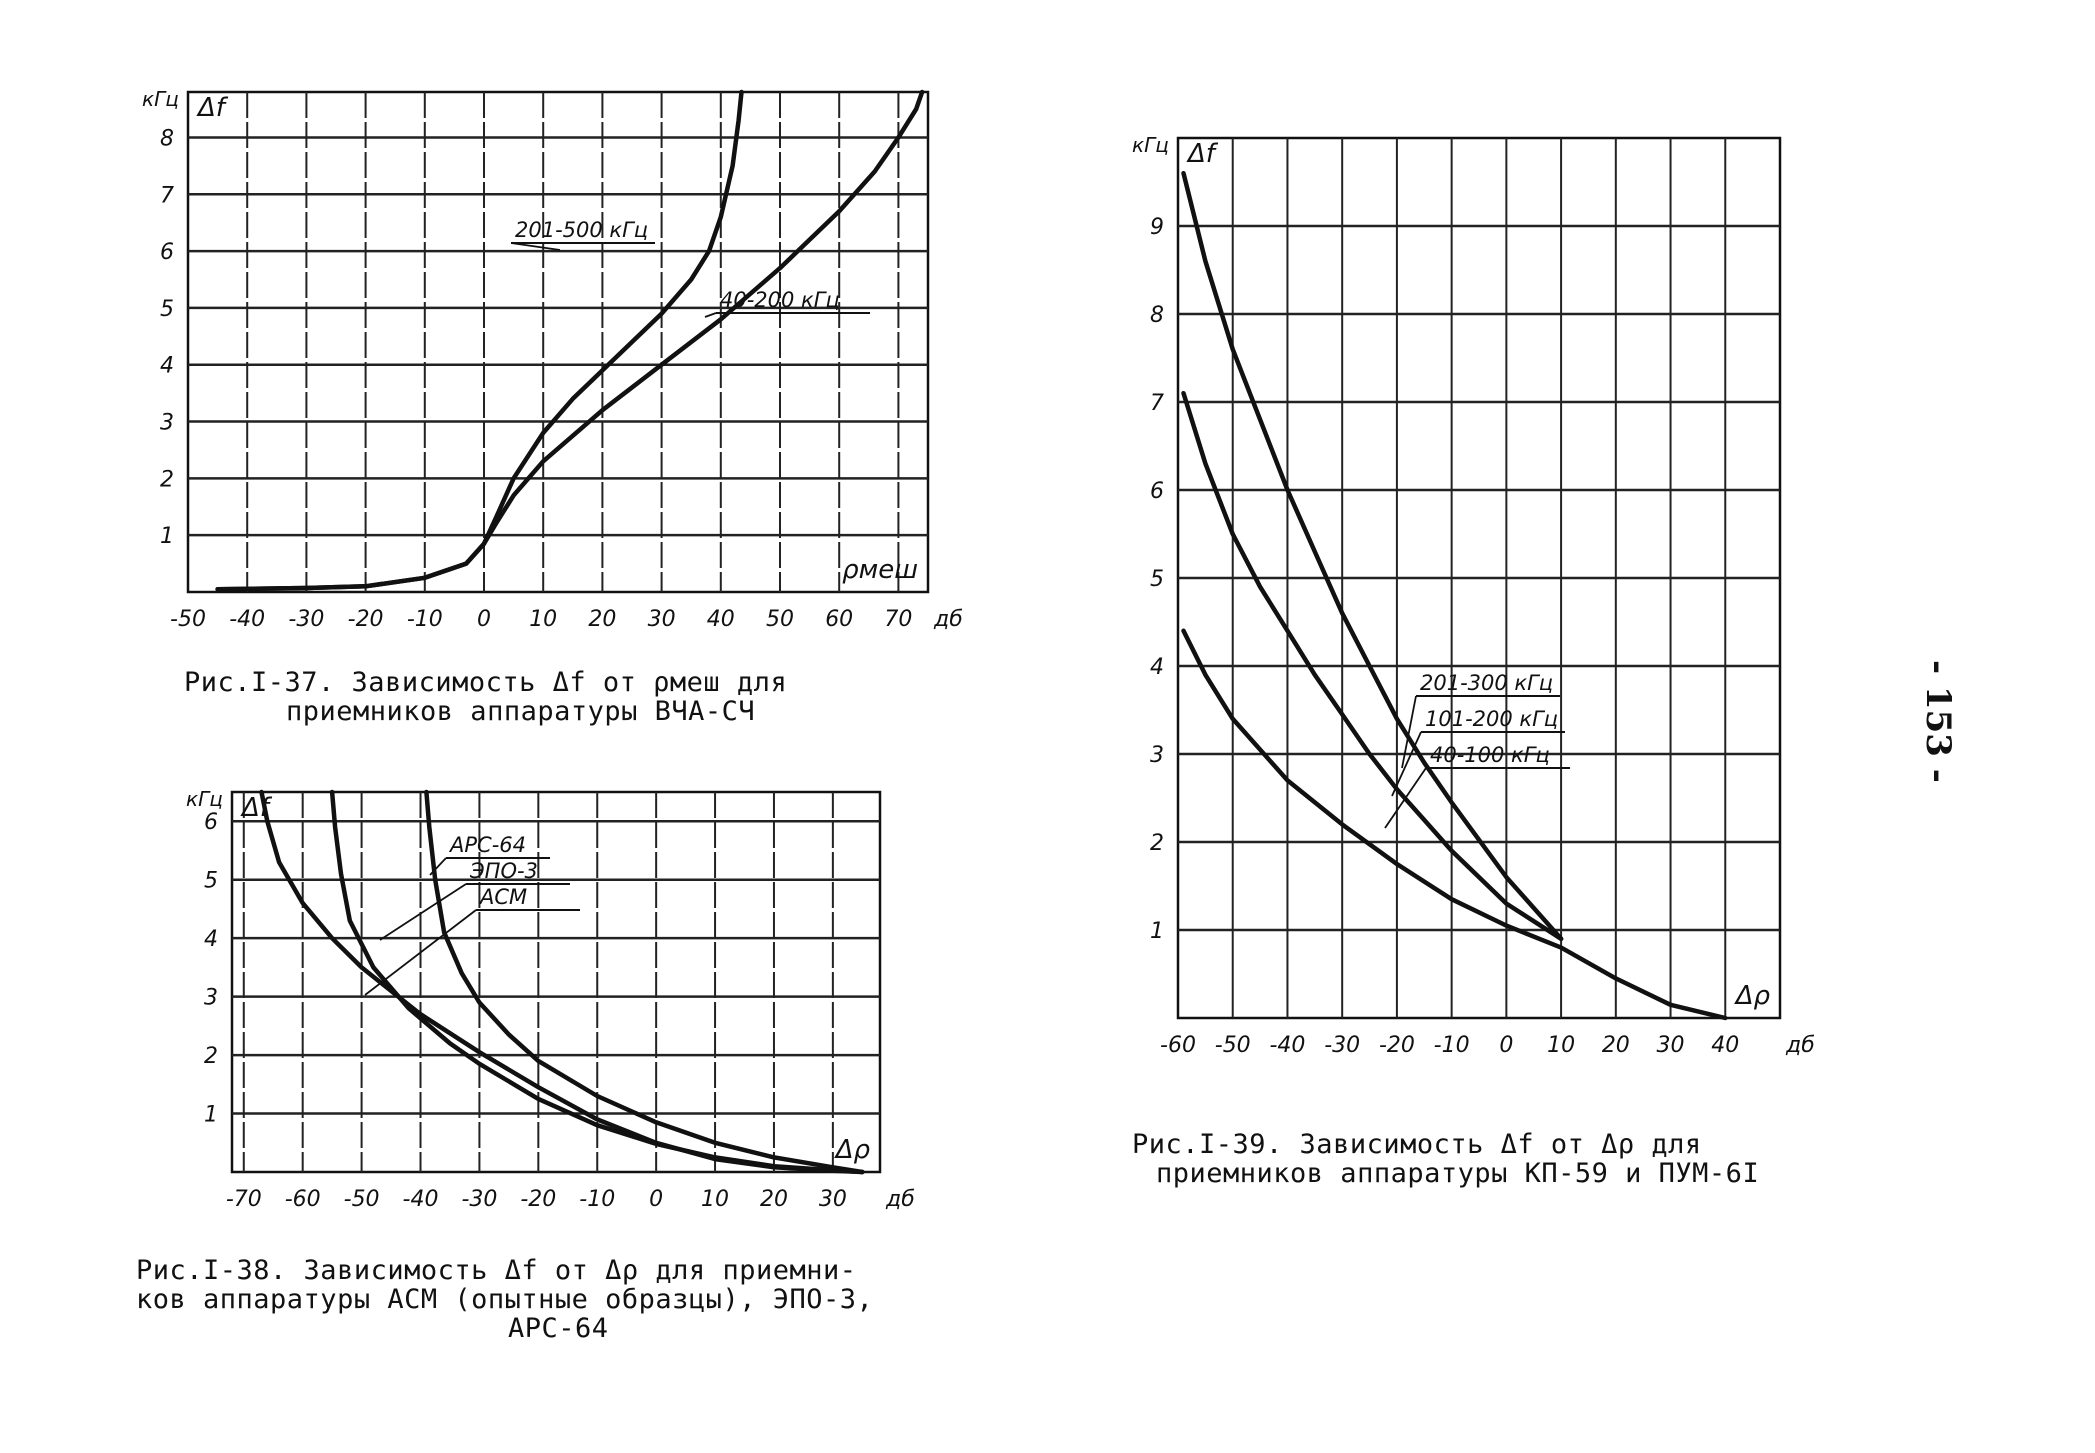 The image size is (2095, 1453). Describe the element at coordinates (1287, 1045) in the screenshot. I see `fig39-x-tick-label-2: -40` at that location.